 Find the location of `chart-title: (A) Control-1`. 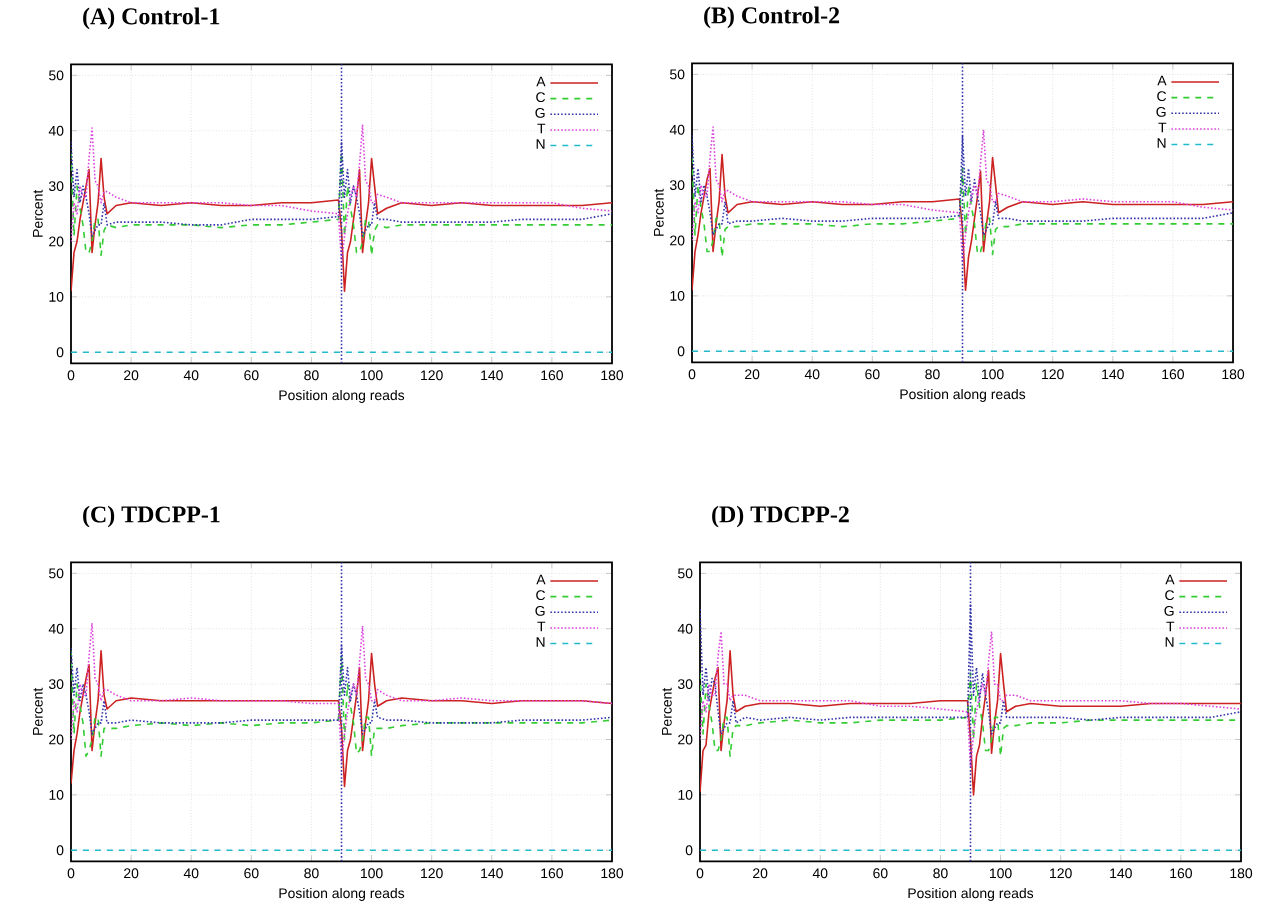

chart-title: (A) Control-1 is located at coordinates (151, 18).